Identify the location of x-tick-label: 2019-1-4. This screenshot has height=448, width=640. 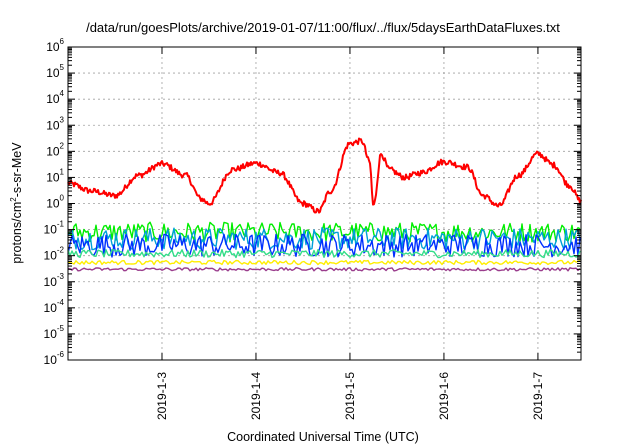
(256, 396).